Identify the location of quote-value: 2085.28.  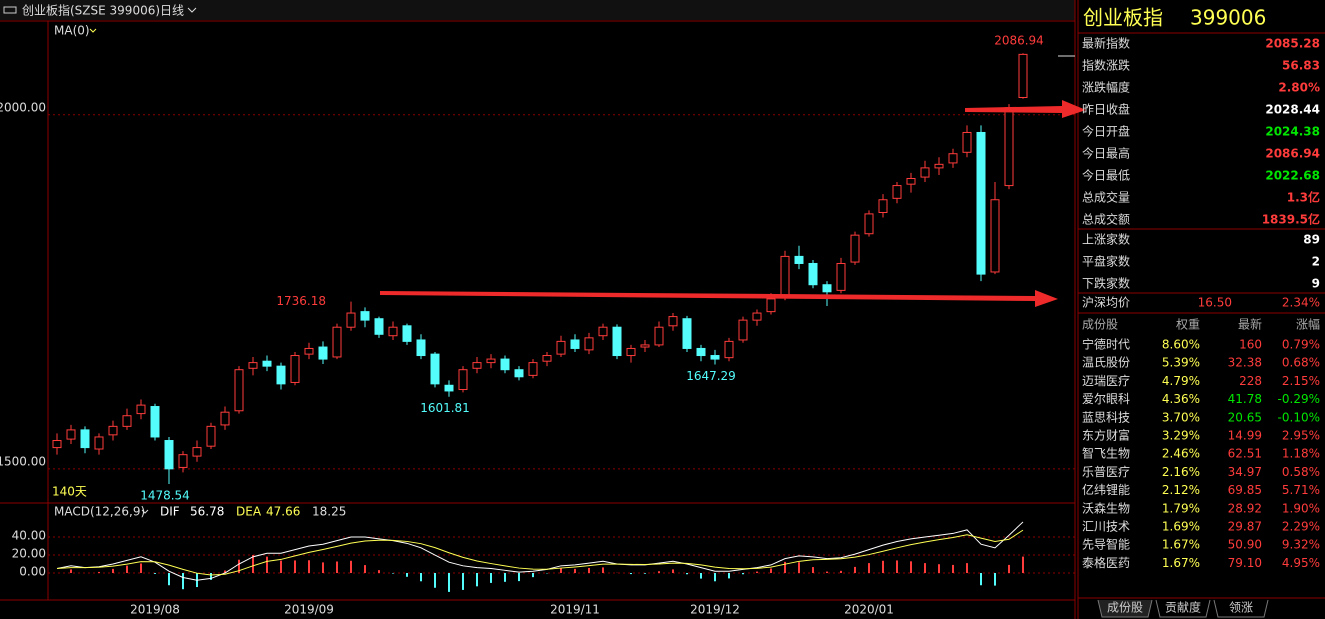
(1292, 44).